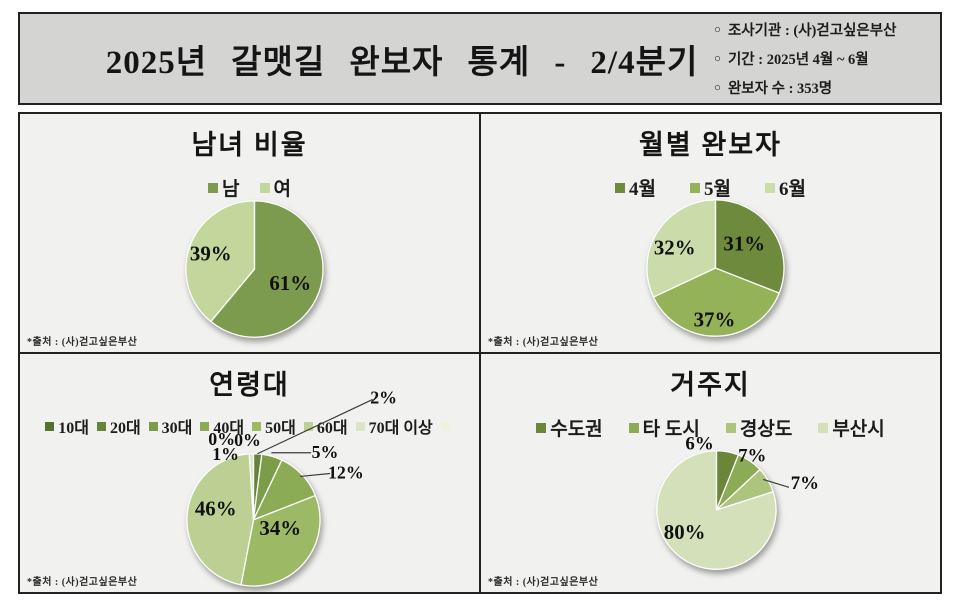 The image size is (960, 600). I want to click on pie-slice-여, so click(220, 261).